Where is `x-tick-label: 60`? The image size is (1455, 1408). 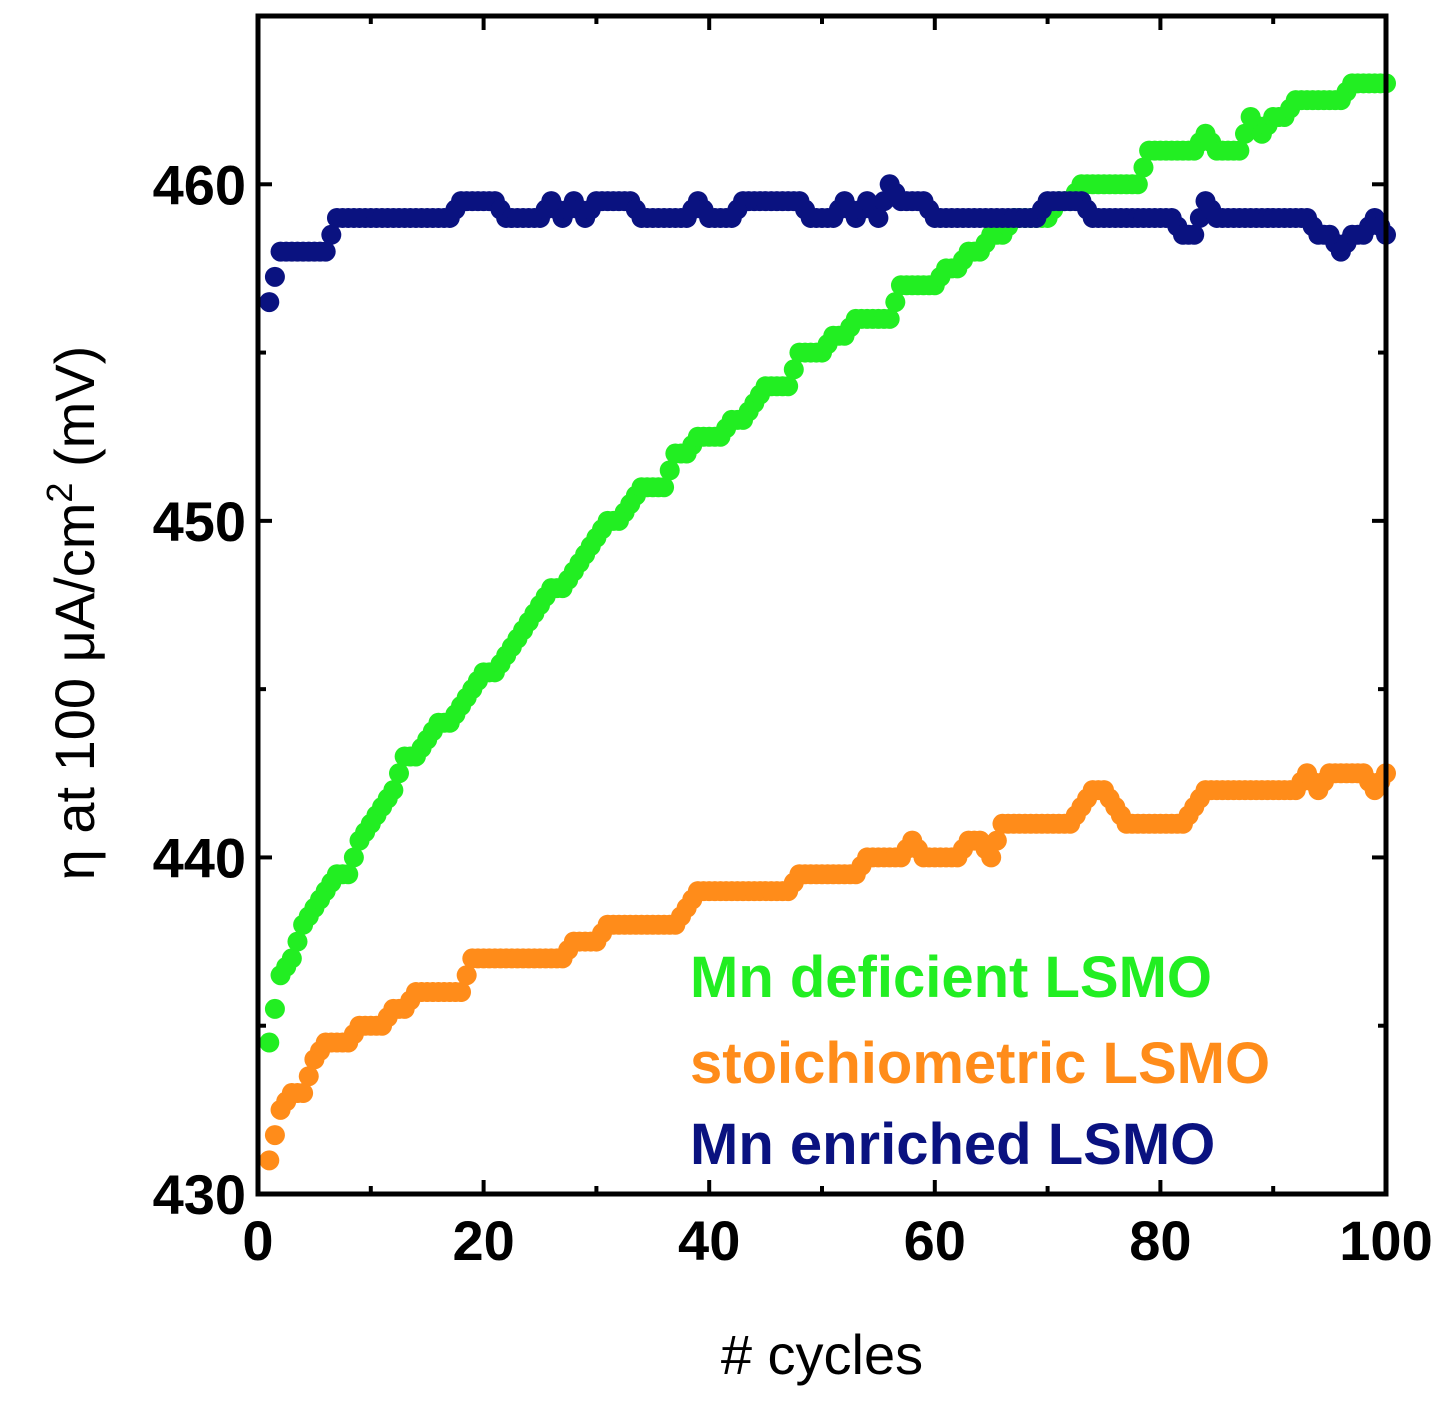
x-tick-label: 60 is located at coordinates (935, 1240).